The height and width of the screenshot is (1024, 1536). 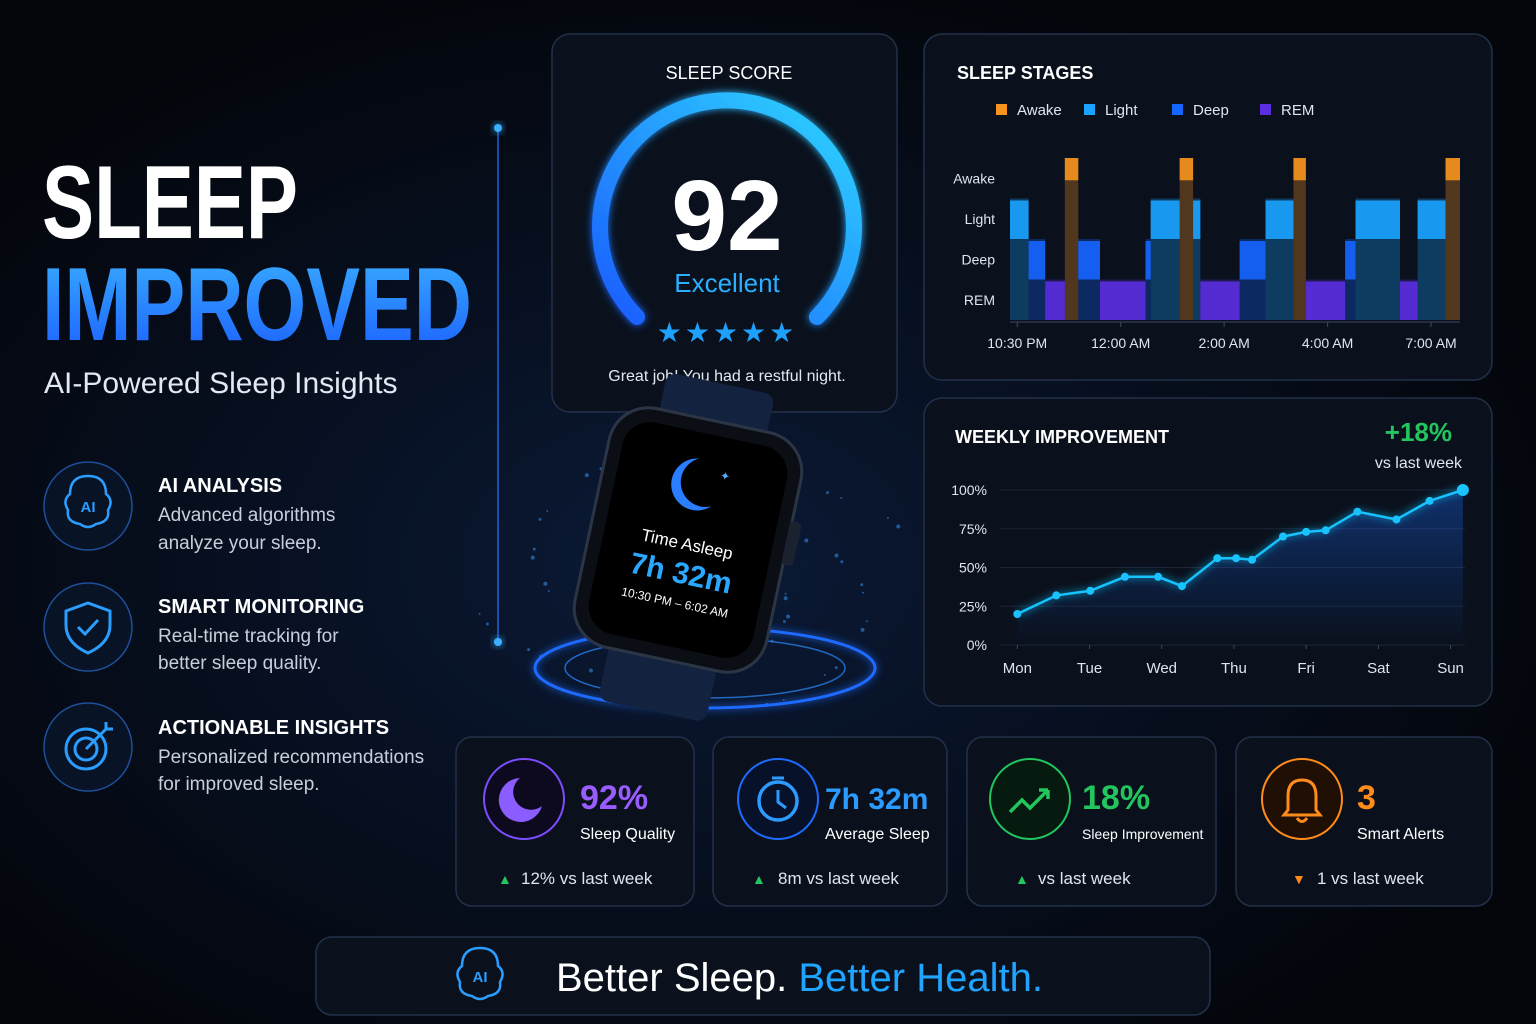 What do you see at coordinates (220, 486) in the screenshot?
I see `feature-title: AI ANALYSIS` at bounding box center [220, 486].